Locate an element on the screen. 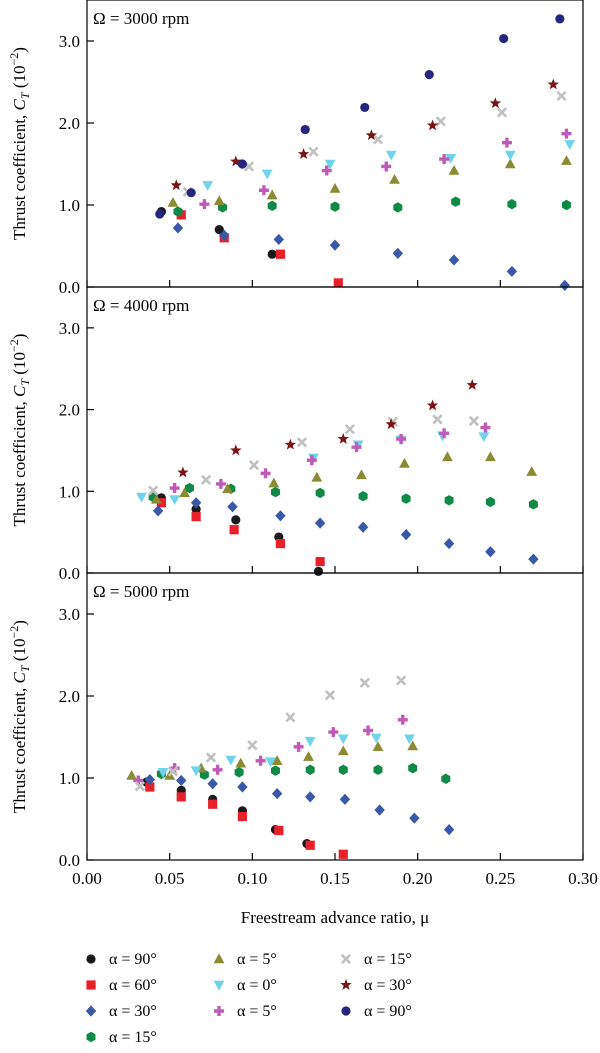 This screenshot has height=1053, width=600. panel-title: Ω = 3000 rpm is located at coordinates (141, 18).